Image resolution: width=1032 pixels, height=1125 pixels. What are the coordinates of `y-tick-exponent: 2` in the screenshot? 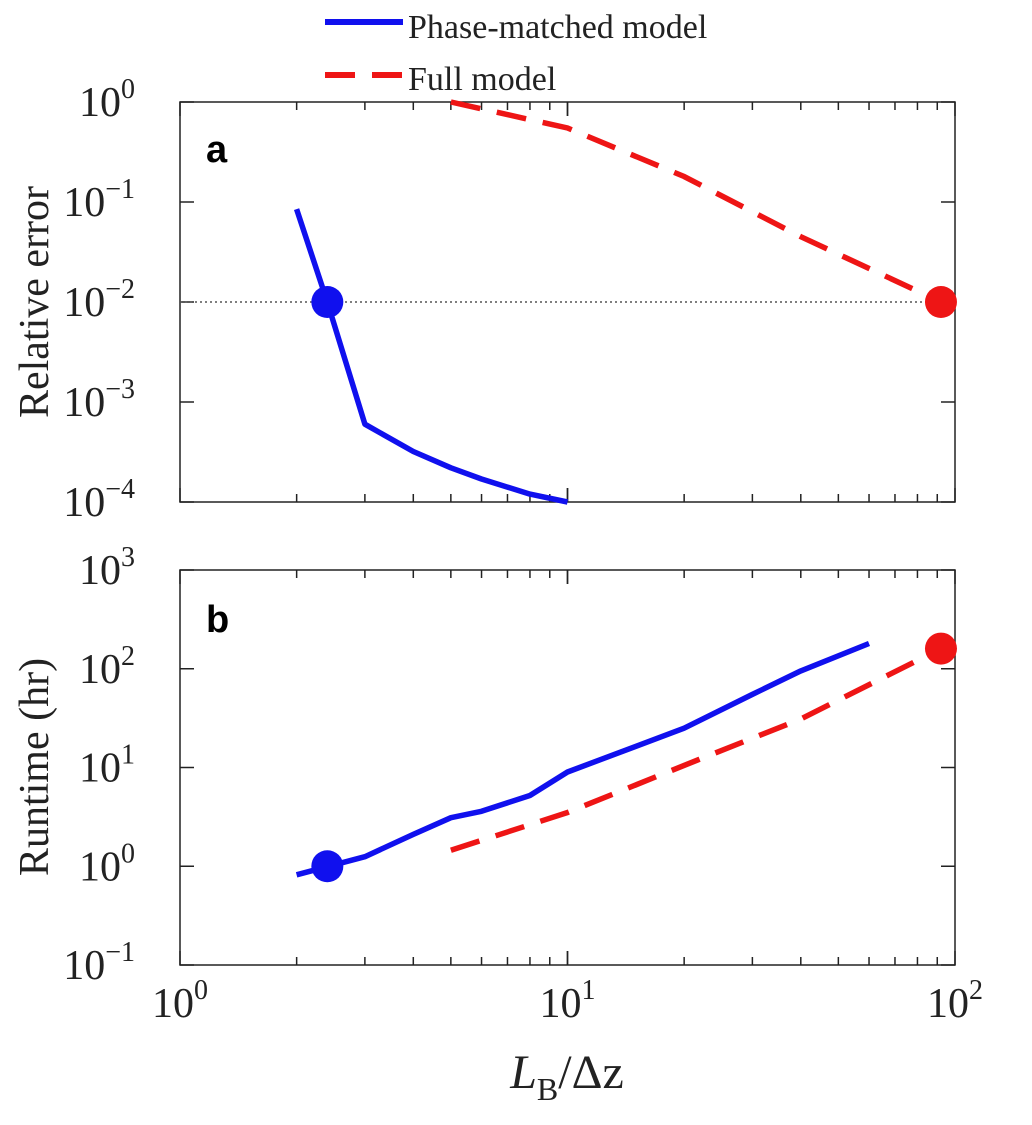 It's located at (128, 656).